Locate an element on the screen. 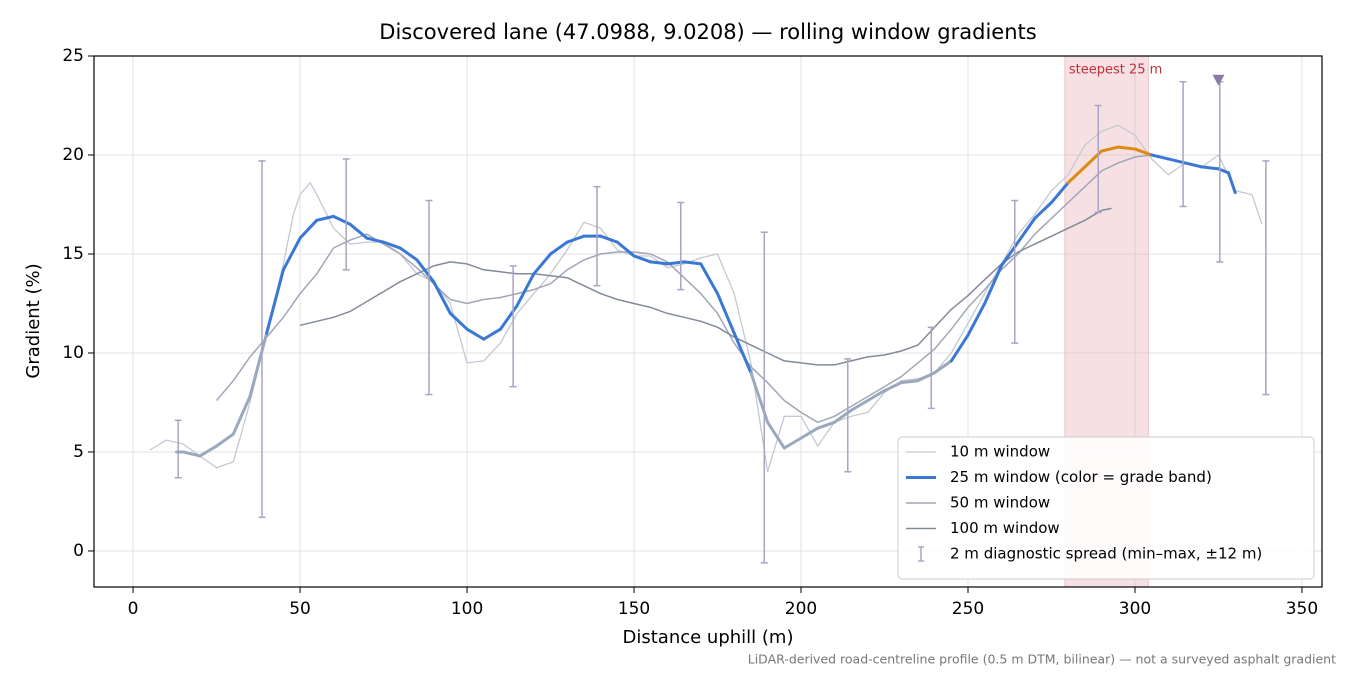 The height and width of the screenshot is (675, 1350). x-tick-label: 100 is located at coordinates (467, 609).